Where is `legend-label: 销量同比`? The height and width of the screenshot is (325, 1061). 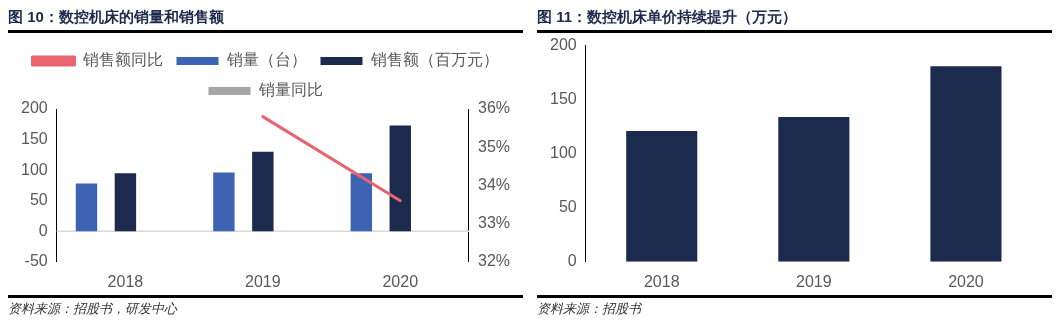
legend-label: 销量同比 is located at coordinates (290, 90).